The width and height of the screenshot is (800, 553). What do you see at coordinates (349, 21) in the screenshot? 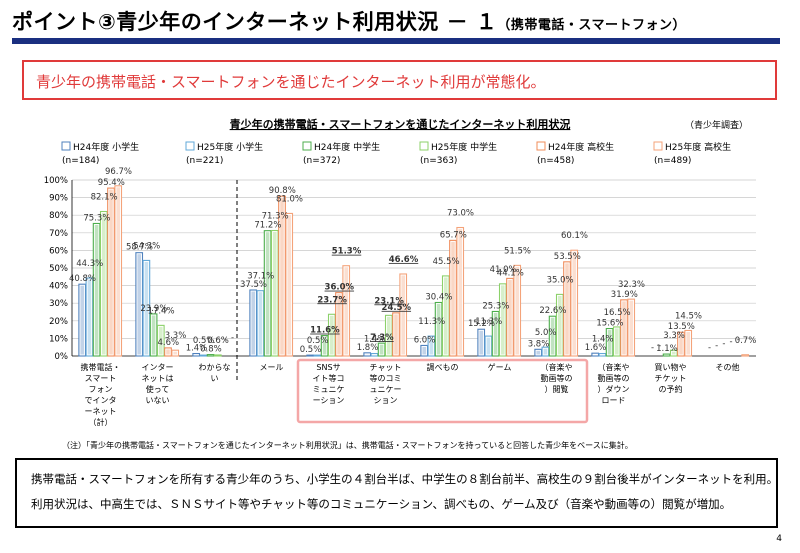
I see `page-title: ポイント③青少年のインターネット利用状況 － １（携帯電話・スマートフォン）` at bounding box center [349, 21].